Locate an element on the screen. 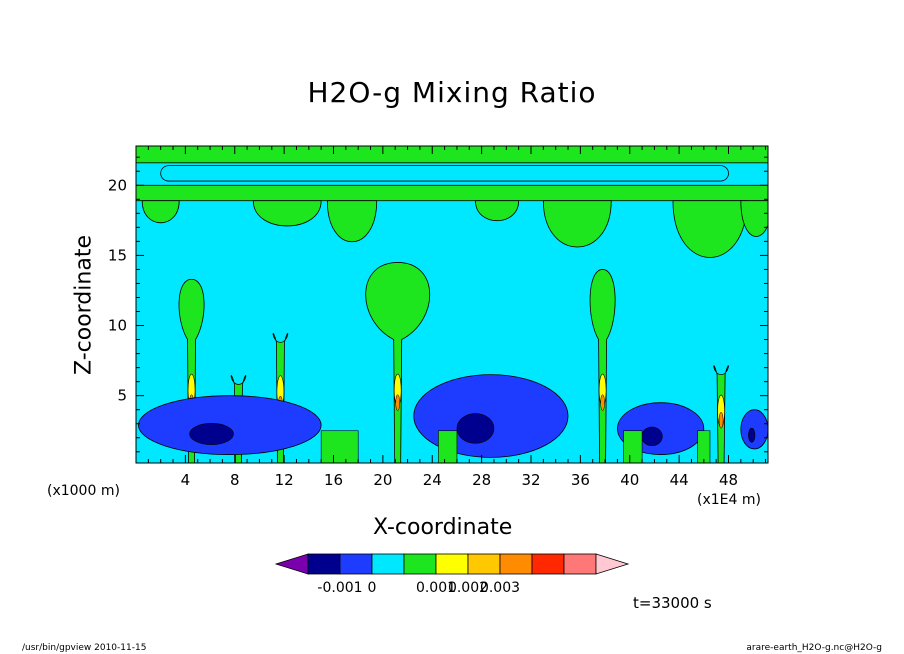  colorbar-label-1: 0 is located at coordinates (372, 588).